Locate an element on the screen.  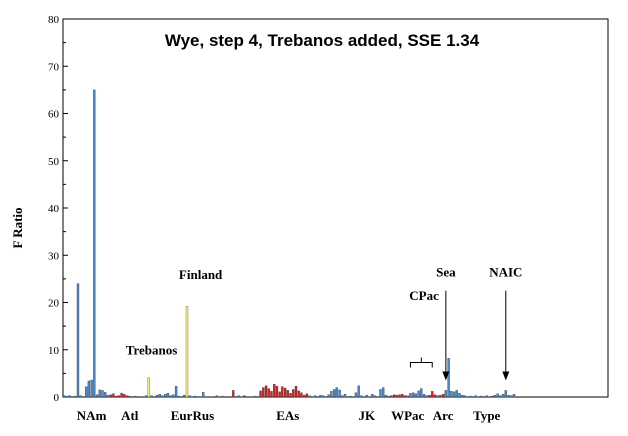
region-label: JK is located at coordinates (368, 415).